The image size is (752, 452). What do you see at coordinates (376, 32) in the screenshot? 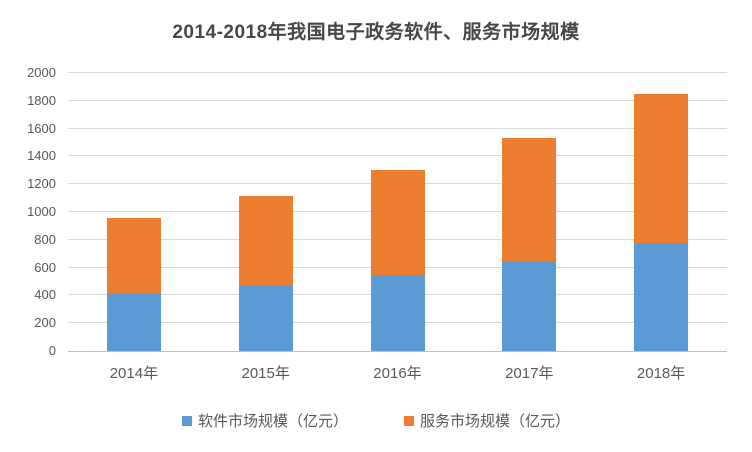
I see `chart-title: 2014-2018年我国电子政务软件、服务市场规模` at bounding box center [376, 32].